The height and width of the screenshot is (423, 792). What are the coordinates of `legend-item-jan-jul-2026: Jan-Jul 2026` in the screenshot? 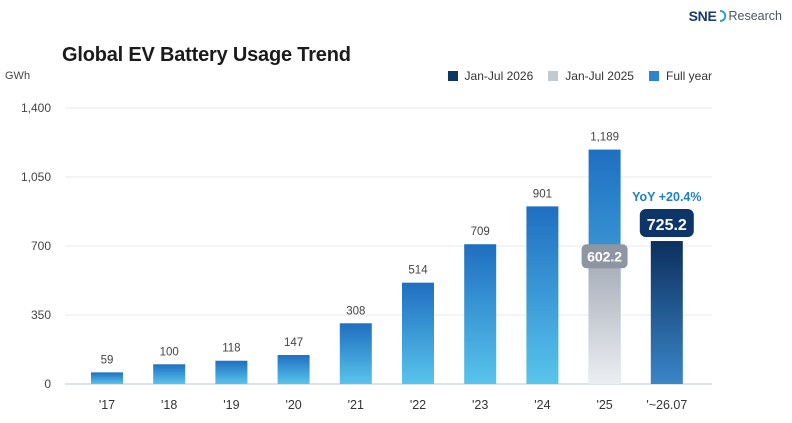 It's located at (490, 76).